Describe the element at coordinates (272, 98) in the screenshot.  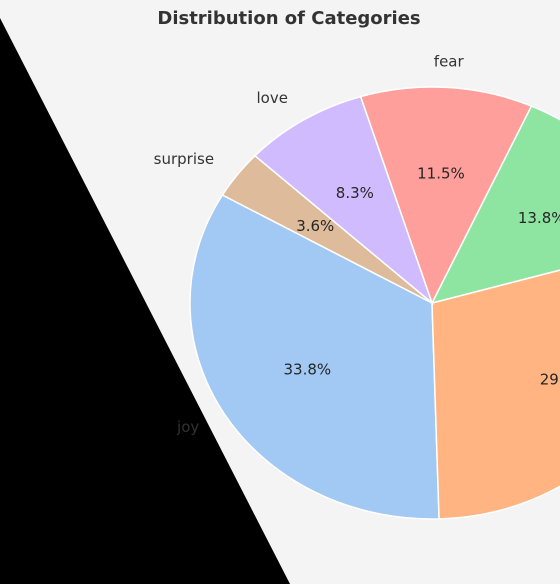
I see `slice-category-label: love` at that location.